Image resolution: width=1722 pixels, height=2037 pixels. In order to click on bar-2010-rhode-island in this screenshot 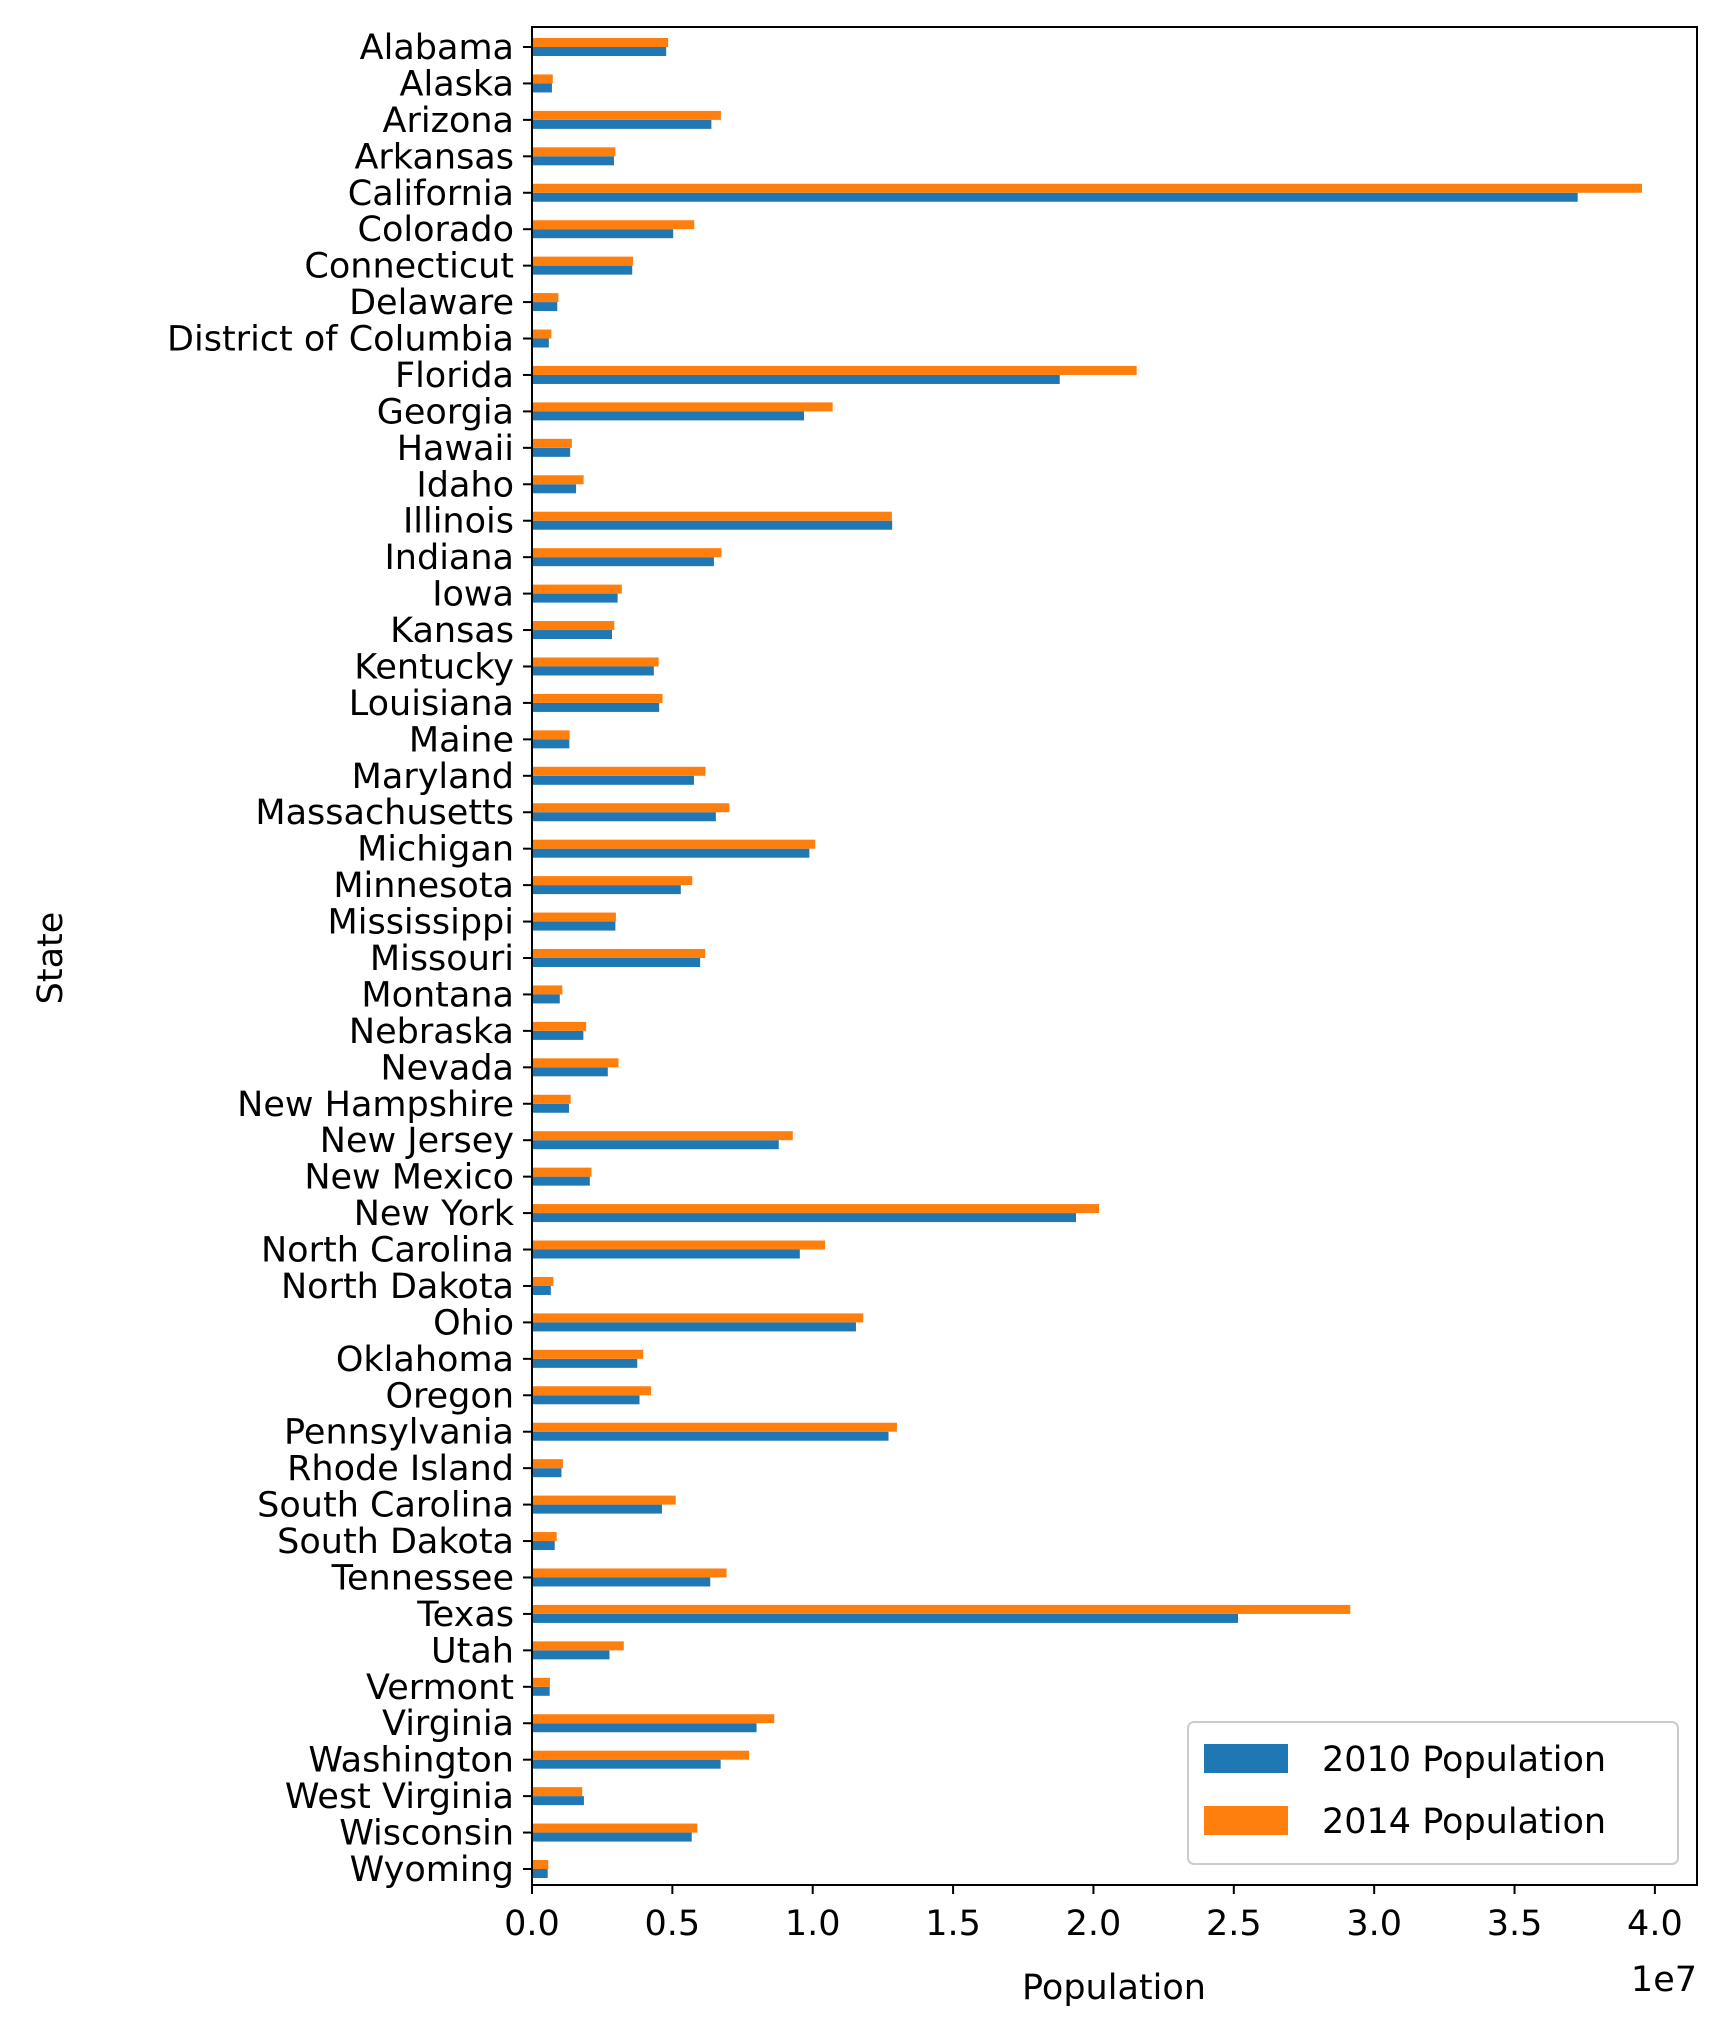, I will do `click(547, 1473)`.